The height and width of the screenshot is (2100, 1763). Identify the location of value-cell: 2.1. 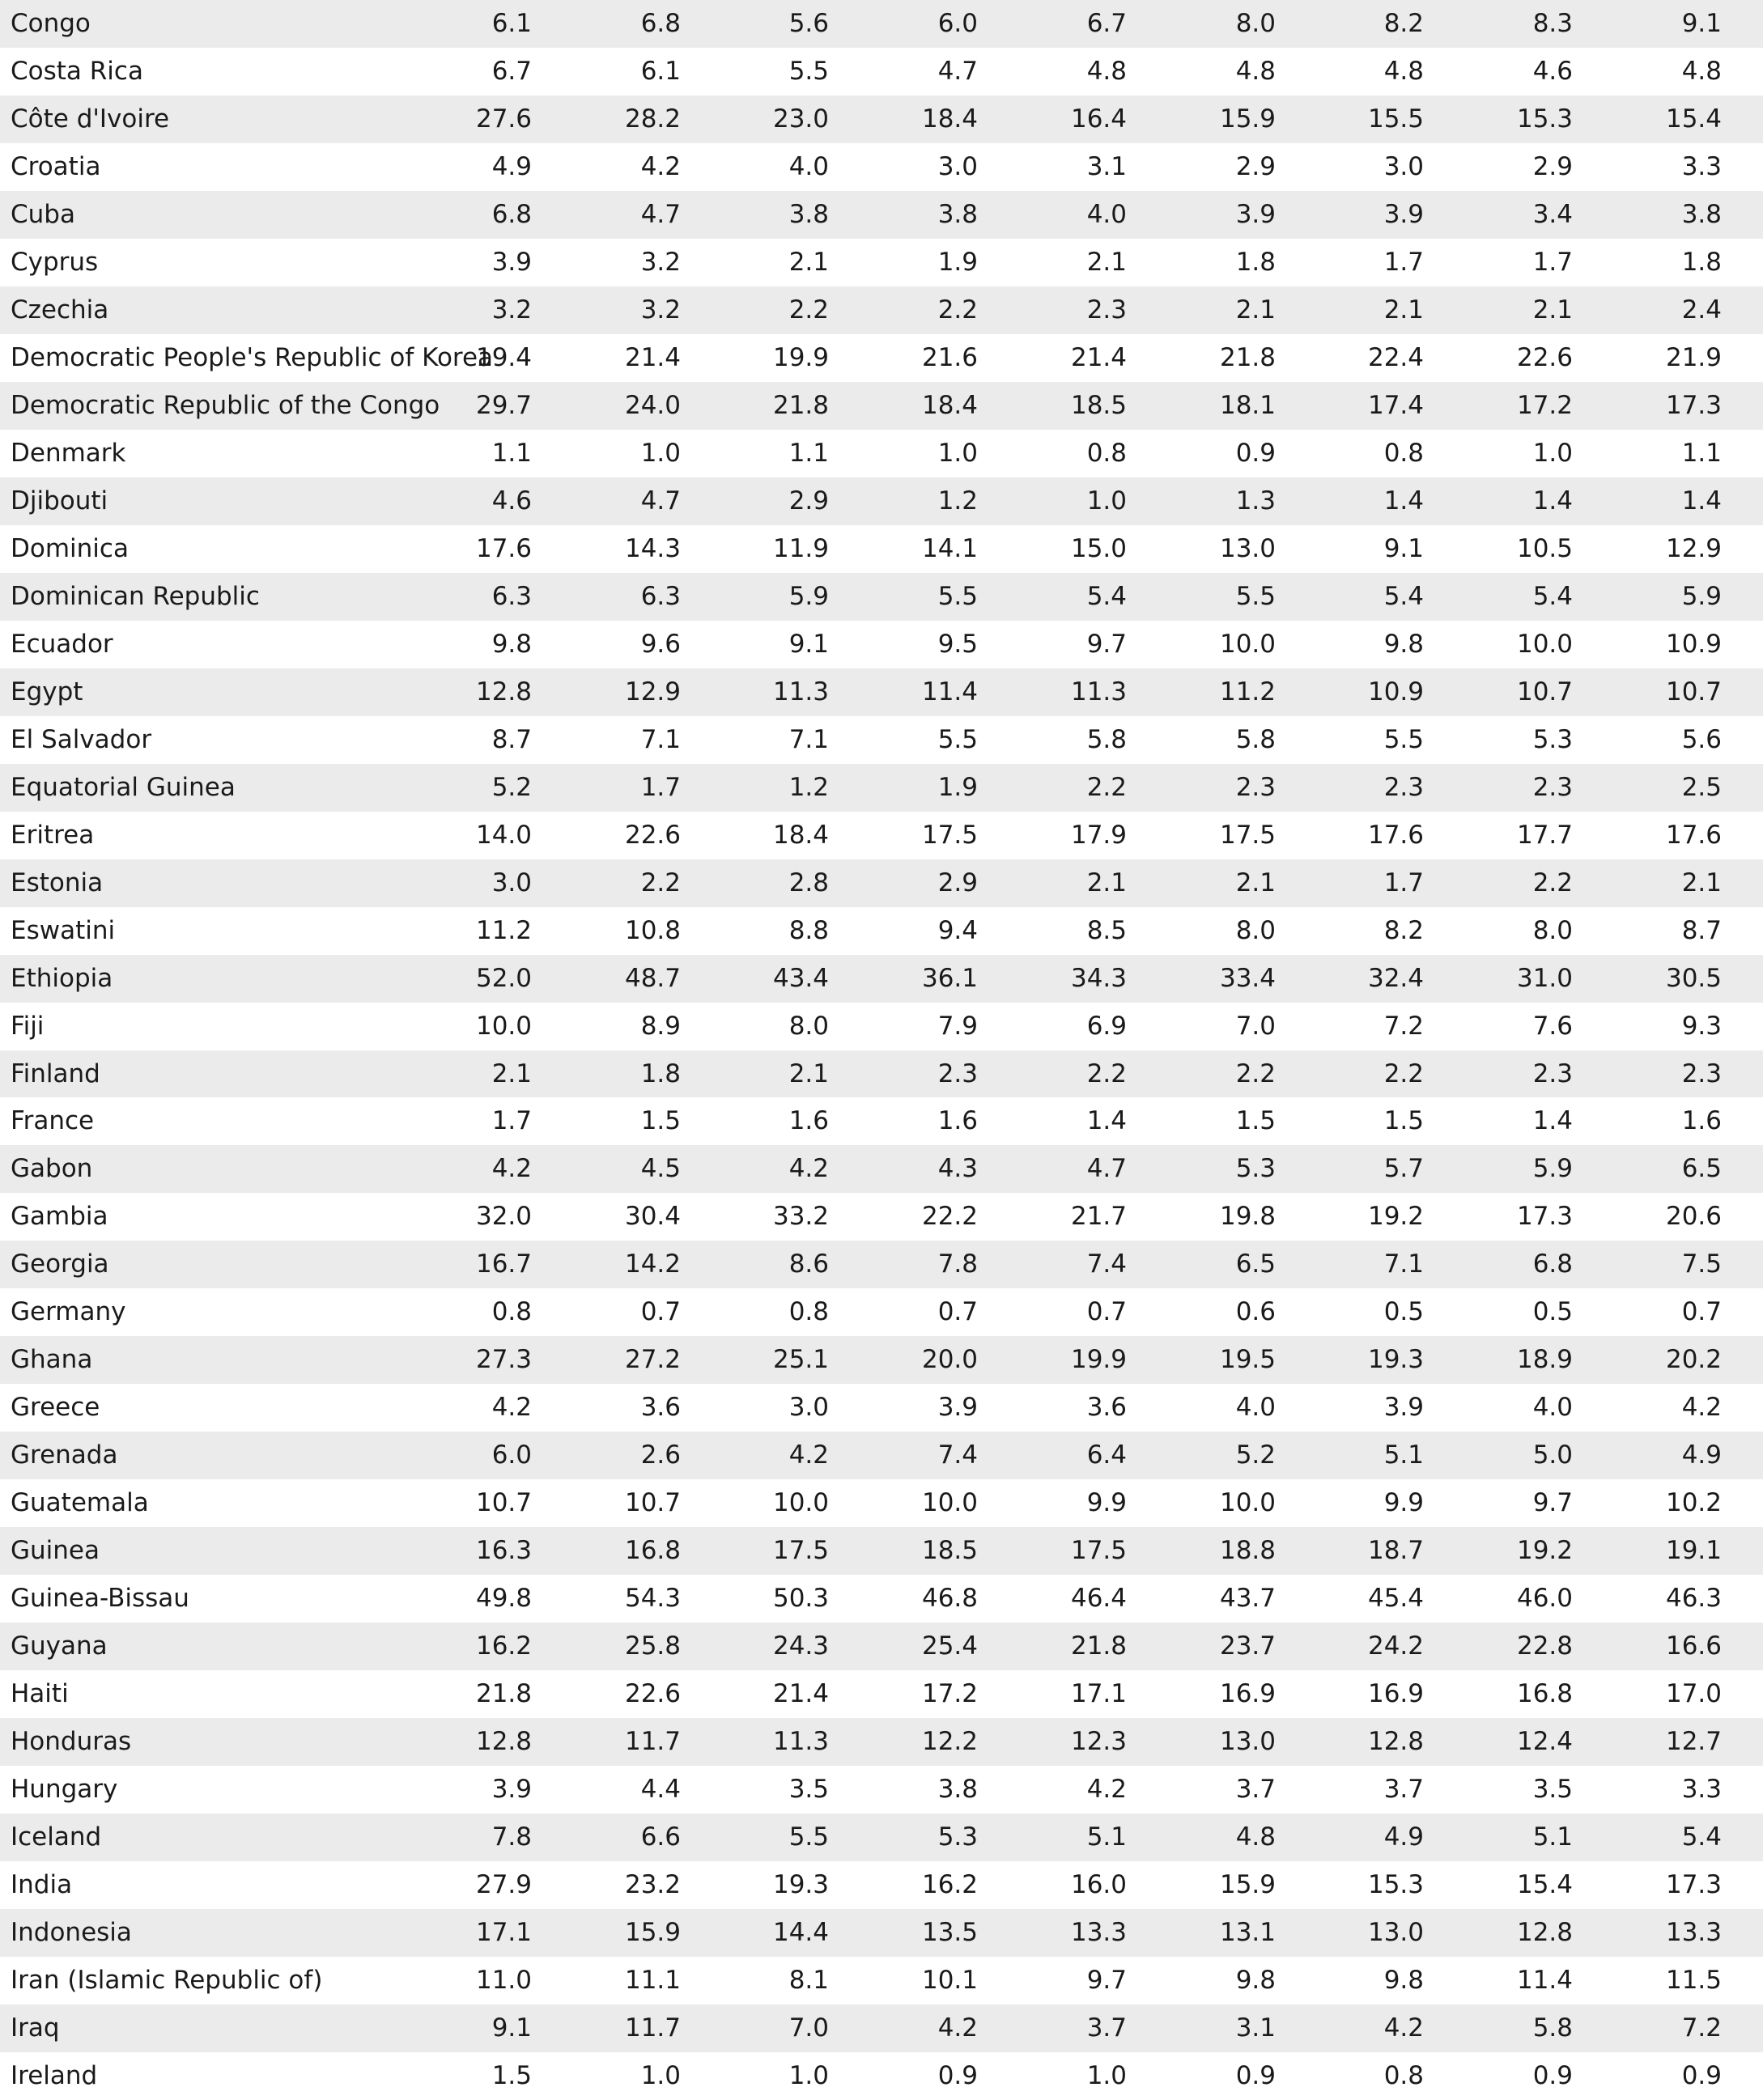
(1552, 310).